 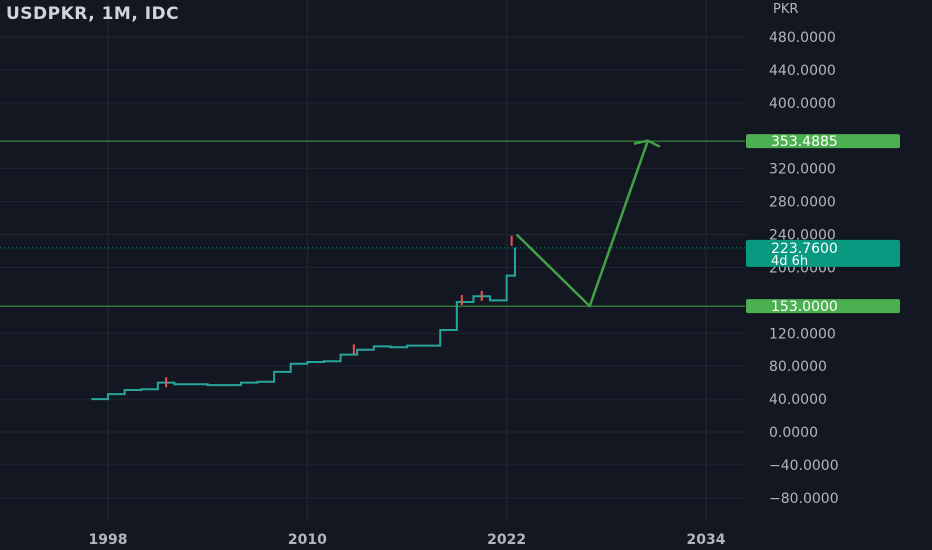 I want to click on level-price-label: 353.4885, so click(x=804, y=142).